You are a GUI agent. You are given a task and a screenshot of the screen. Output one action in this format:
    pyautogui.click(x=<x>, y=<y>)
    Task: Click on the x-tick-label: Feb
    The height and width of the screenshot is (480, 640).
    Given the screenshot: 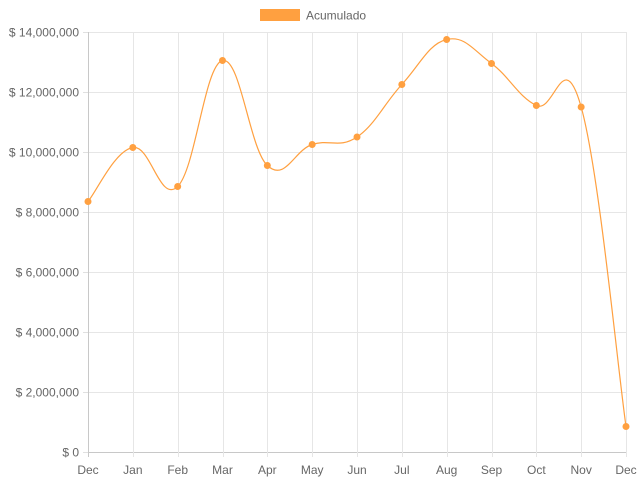 What is the action you would take?
    pyautogui.click(x=177, y=470)
    